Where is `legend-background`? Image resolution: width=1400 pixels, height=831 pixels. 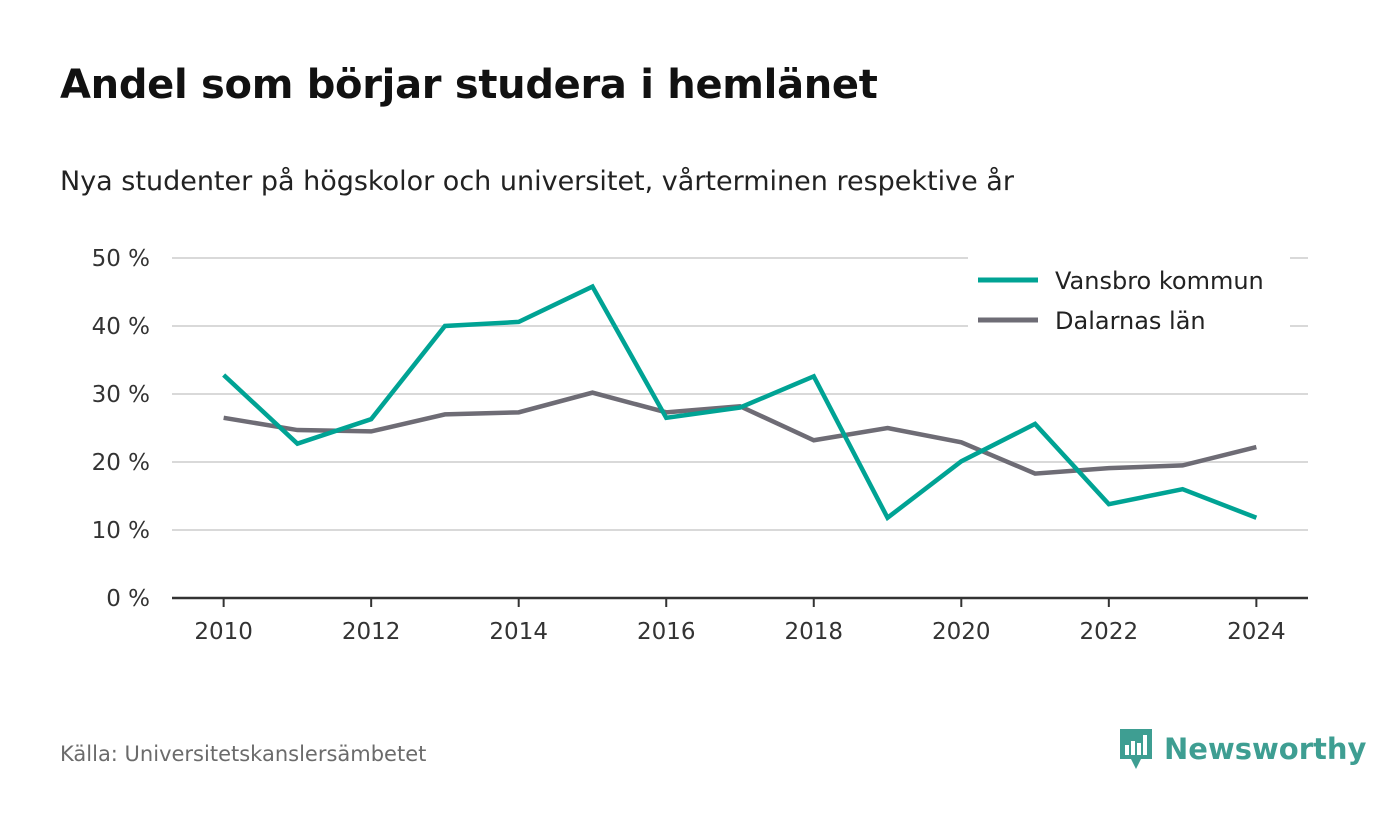 legend-background is located at coordinates (1129, 298).